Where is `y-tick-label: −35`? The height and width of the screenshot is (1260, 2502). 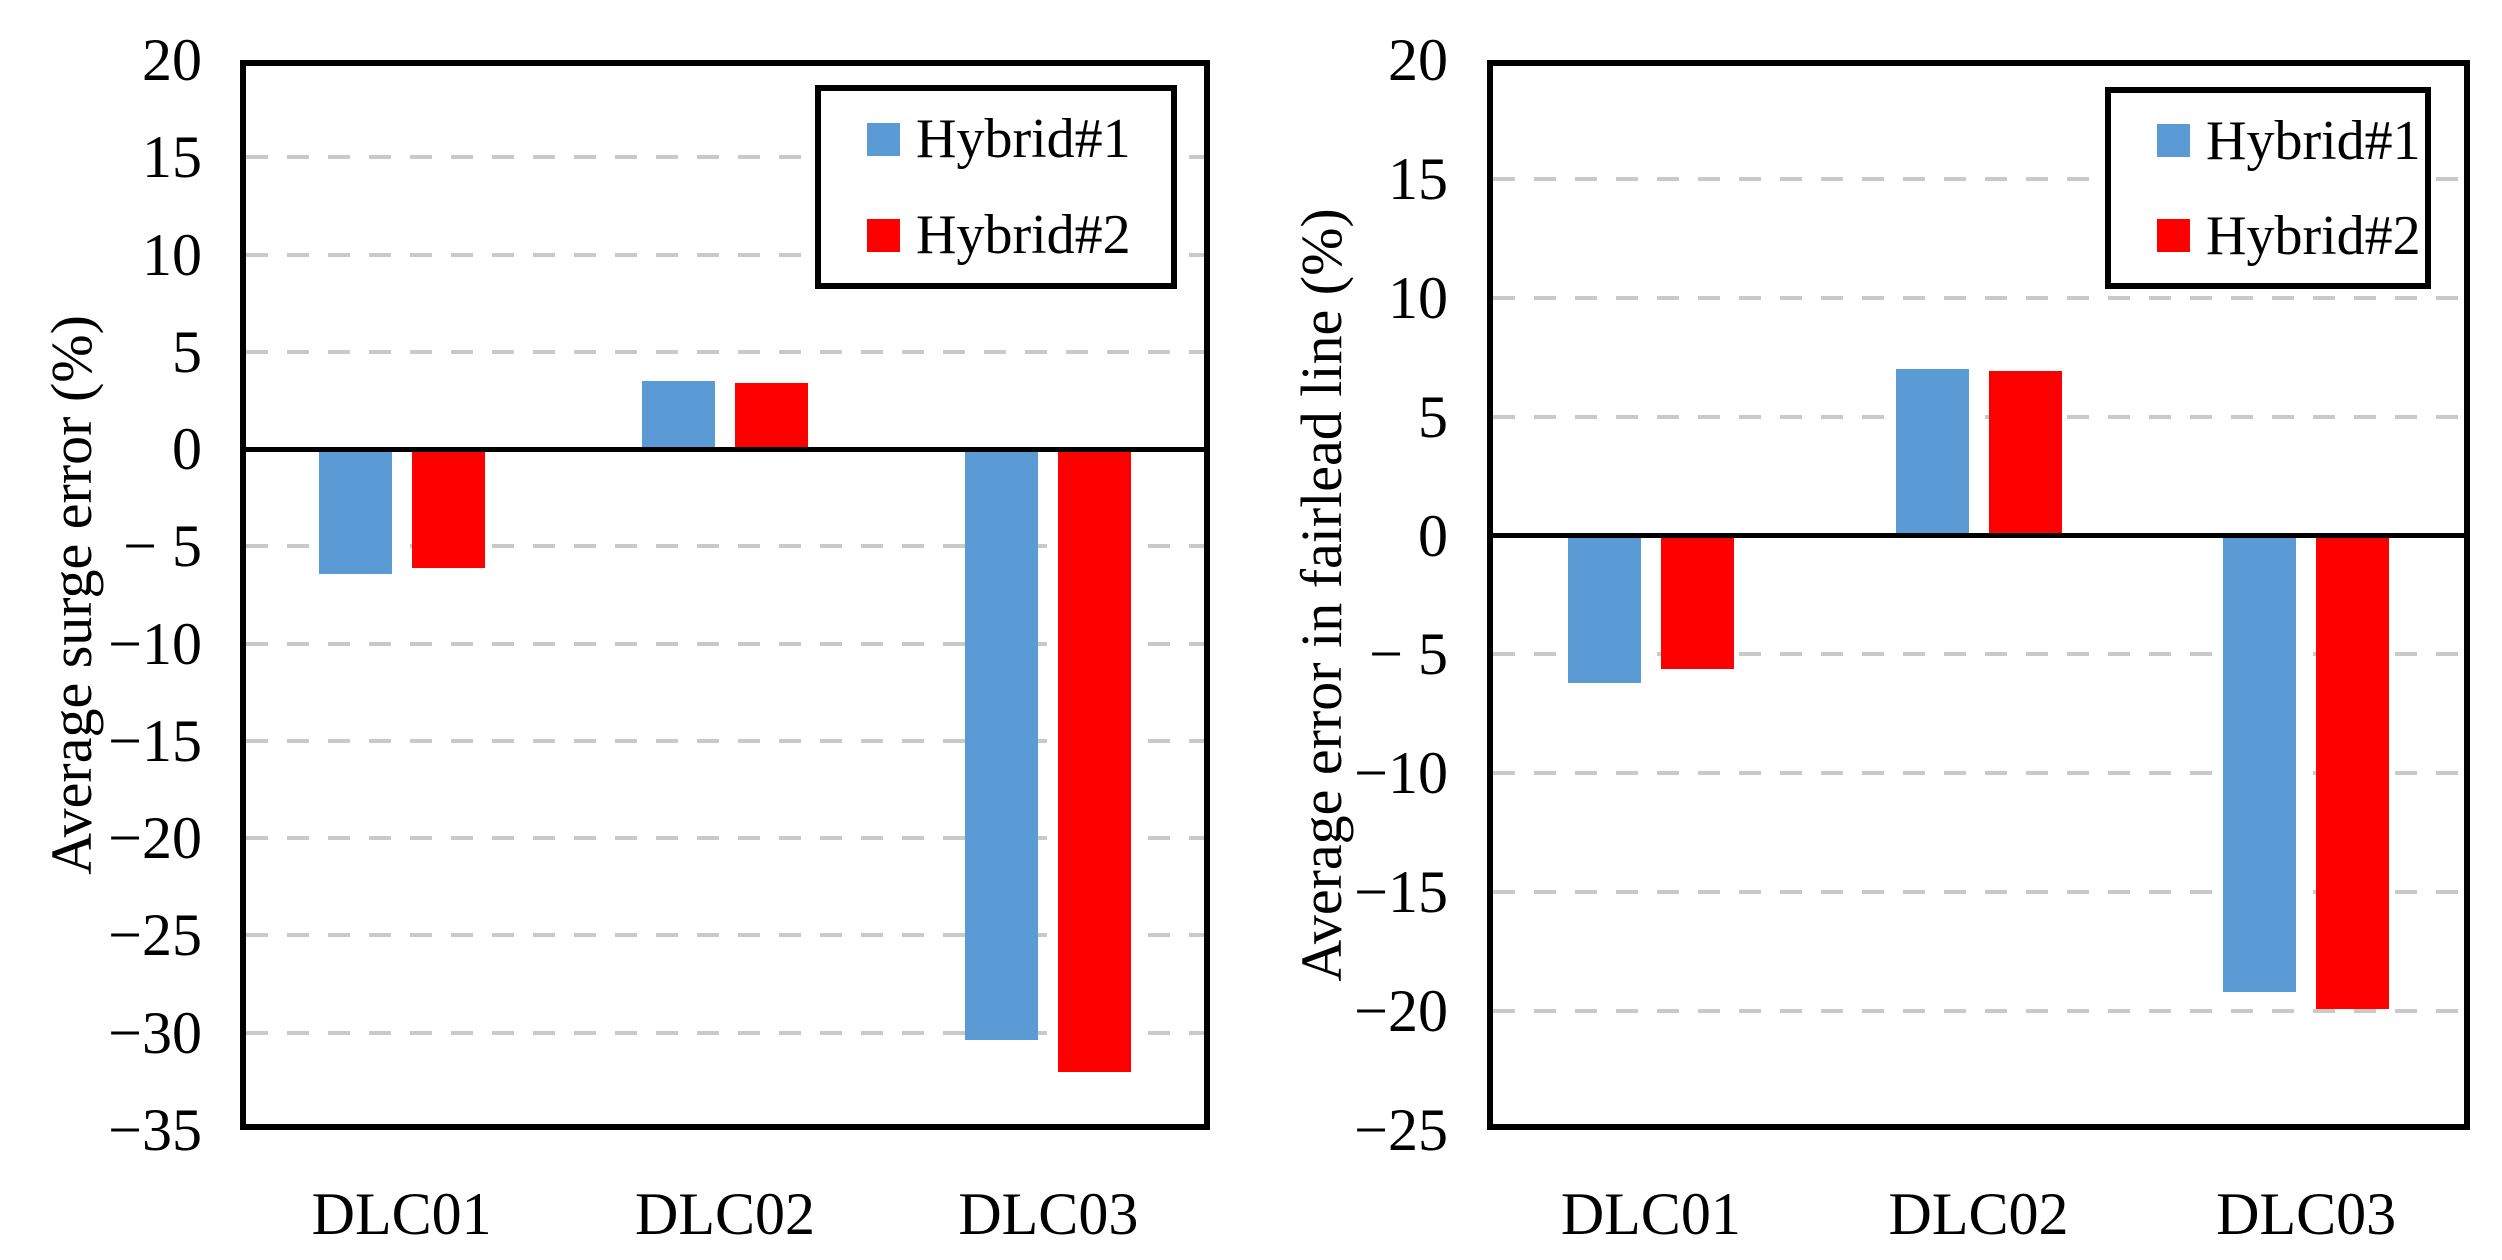 y-tick-label: −35 is located at coordinates (155, 1130).